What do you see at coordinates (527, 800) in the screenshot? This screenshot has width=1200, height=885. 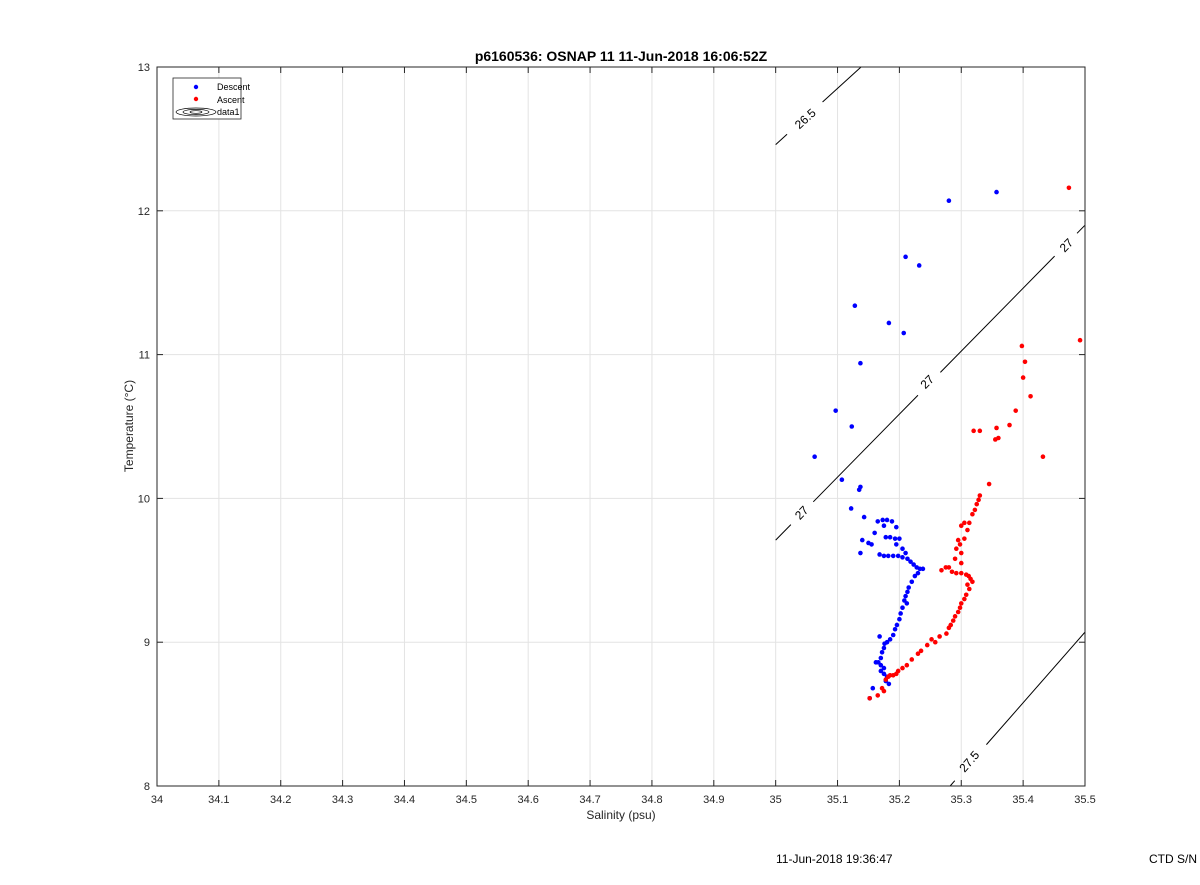 I see `x-tick-label: 34.6` at bounding box center [527, 800].